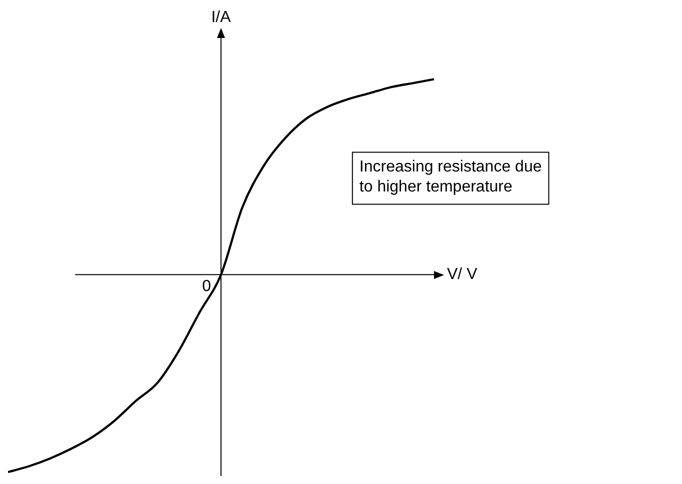  Describe the element at coordinates (462, 275) in the screenshot. I see `x-axis-title: V/ V` at that location.